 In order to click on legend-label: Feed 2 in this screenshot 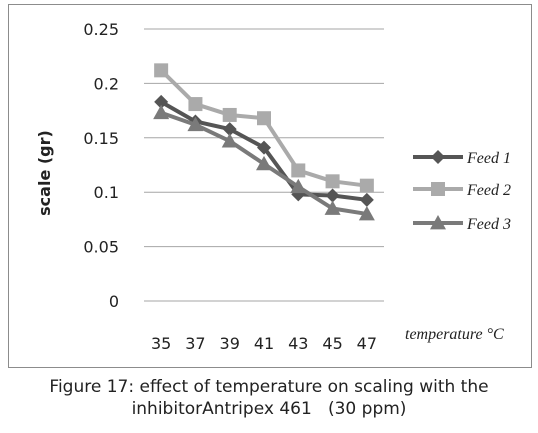, I will do `click(488, 190)`.